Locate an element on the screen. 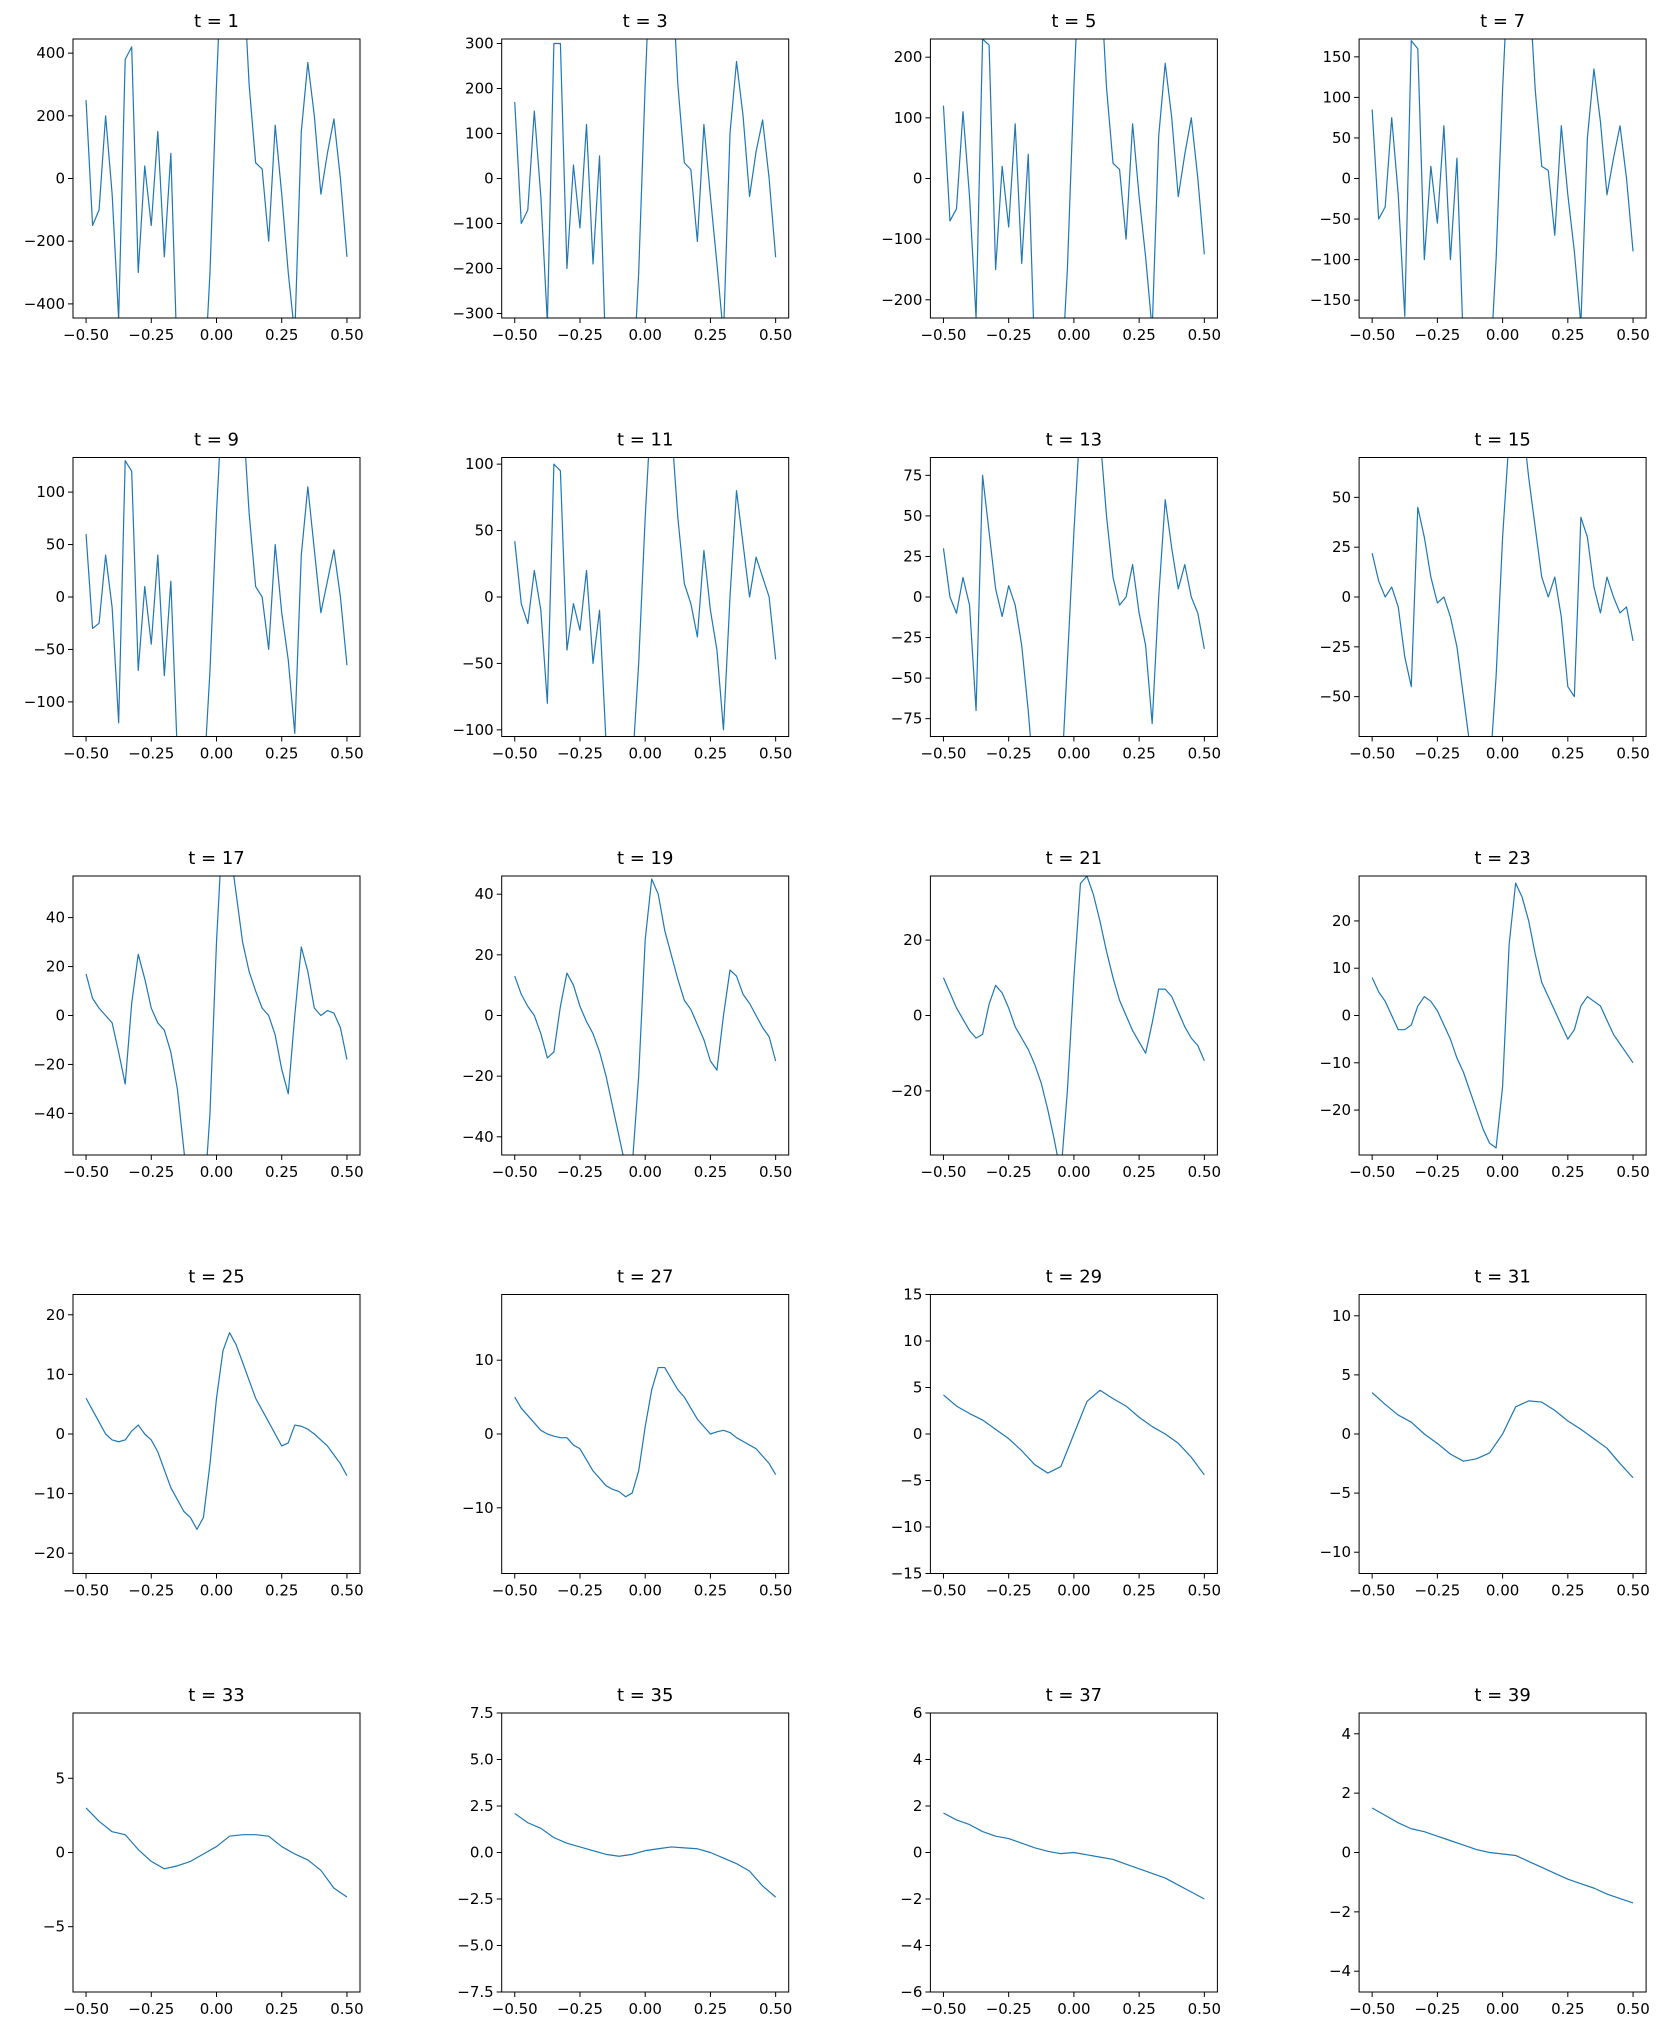 The width and height of the screenshot is (1661, 2030). y-tick-label: 10 is located at coordinates (55, 1374).